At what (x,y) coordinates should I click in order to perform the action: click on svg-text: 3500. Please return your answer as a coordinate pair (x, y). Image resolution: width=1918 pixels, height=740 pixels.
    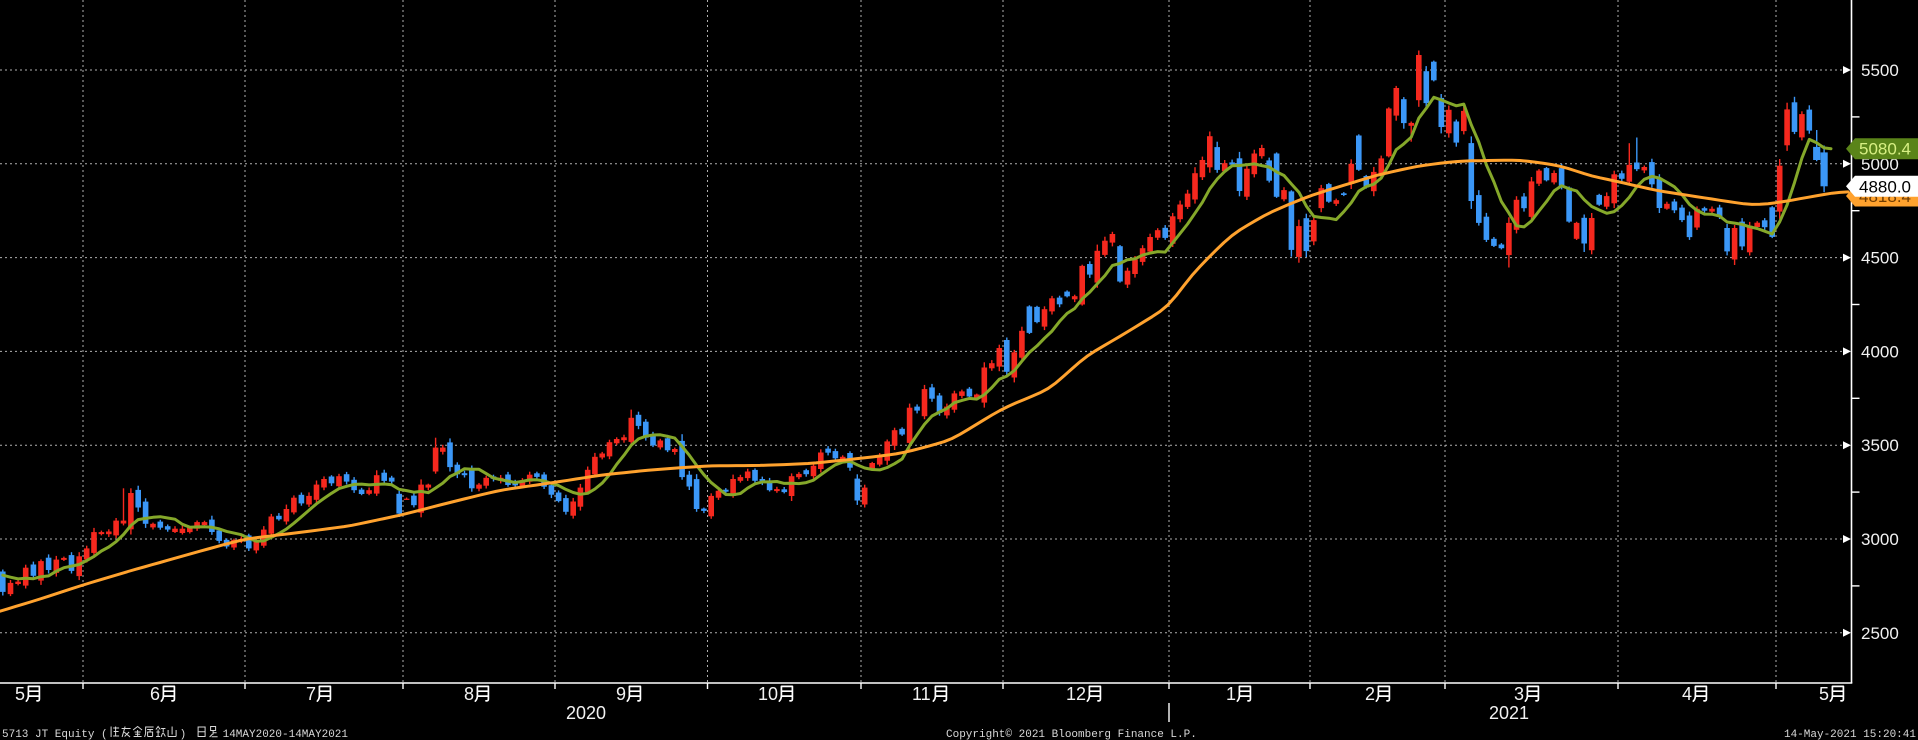
    Looking at the image, I should click on (1880, 445).